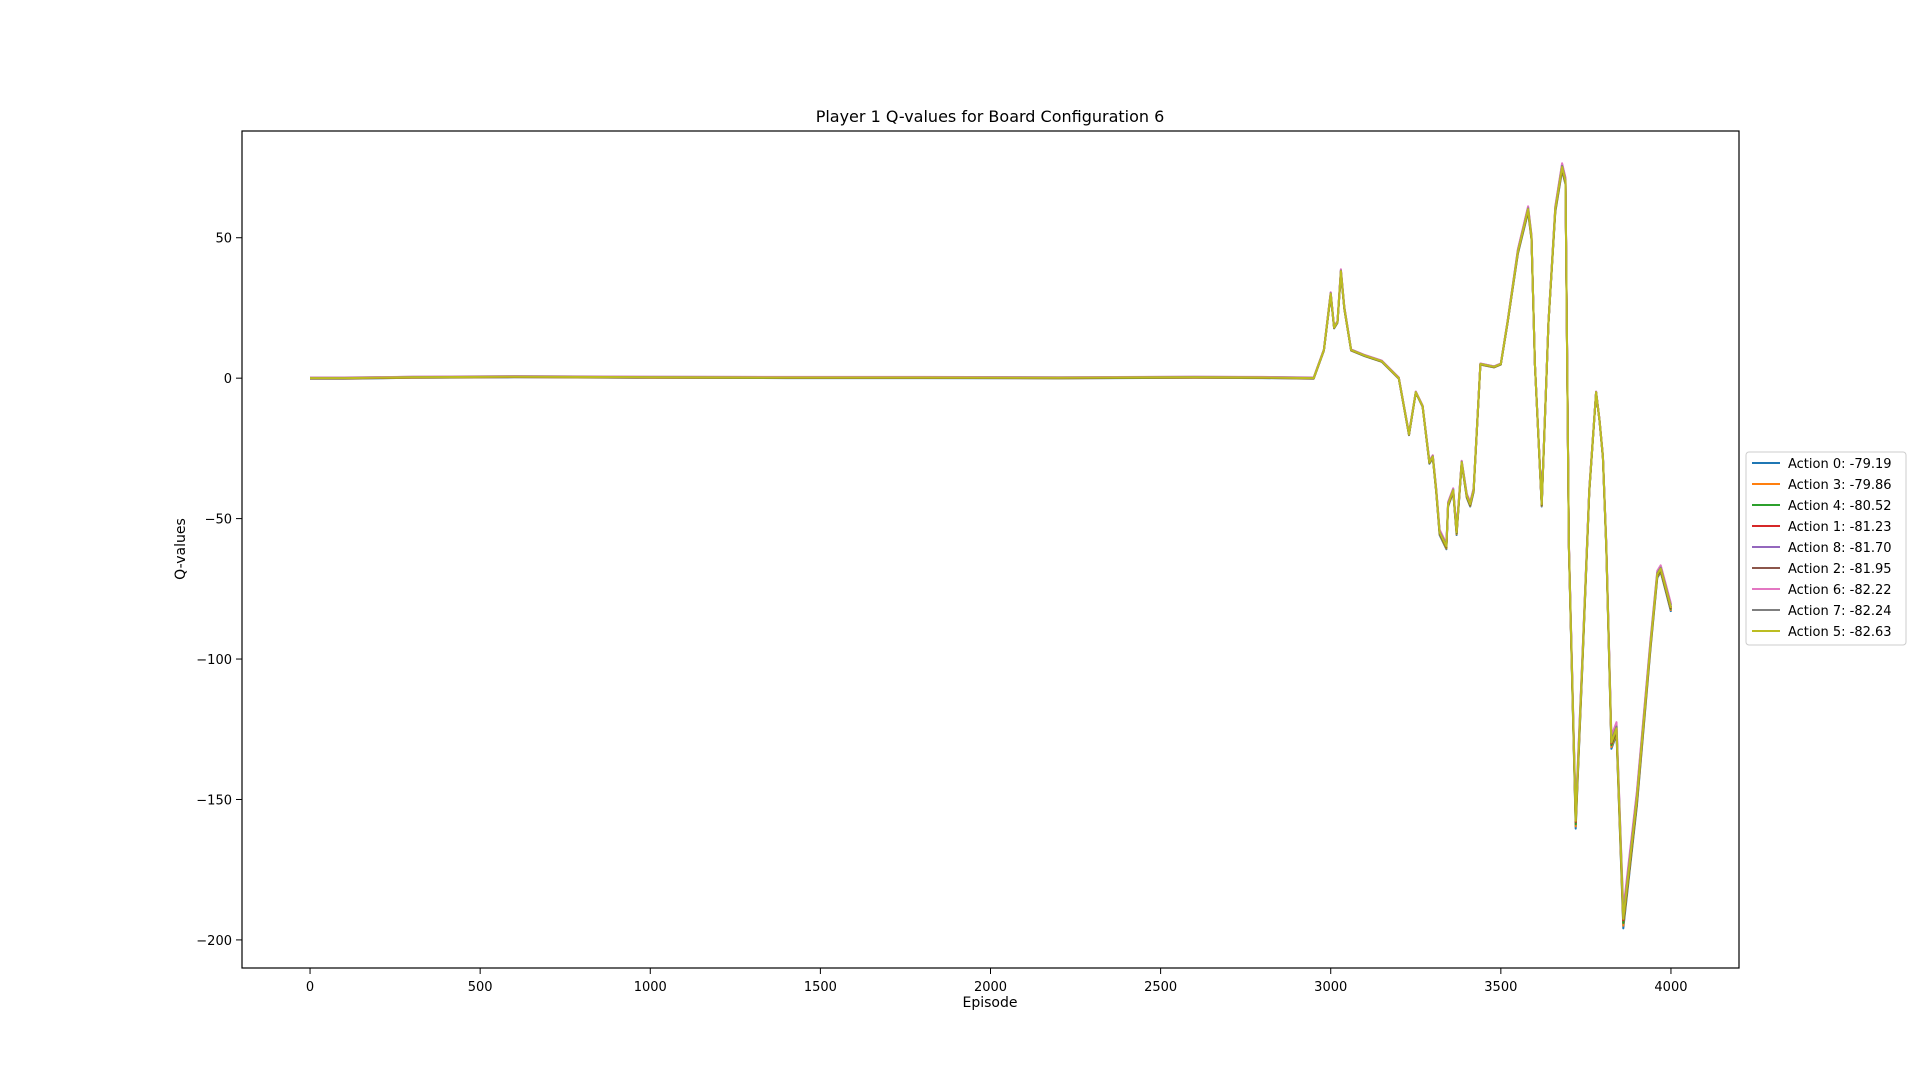  I want to click on y-tick-label: −50, so click(218, 520).